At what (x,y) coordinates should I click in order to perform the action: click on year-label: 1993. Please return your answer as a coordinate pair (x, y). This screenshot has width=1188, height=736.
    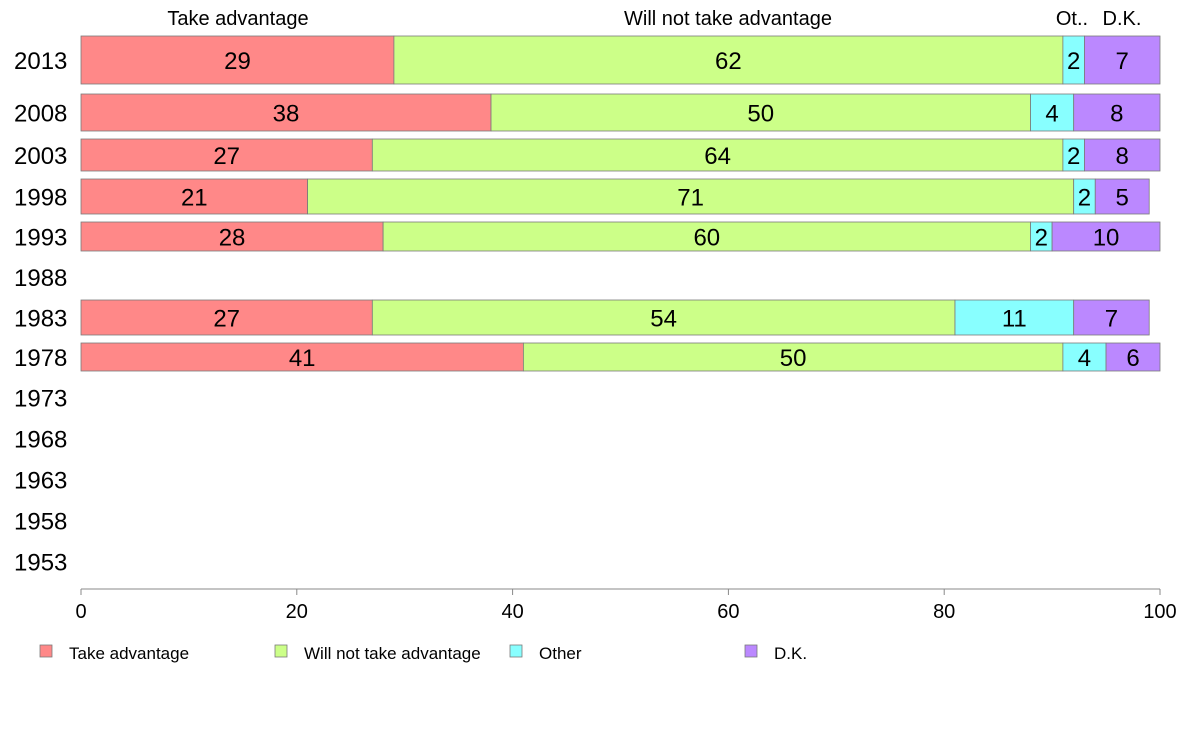
    Looking at the image, I should click on (40, 238).